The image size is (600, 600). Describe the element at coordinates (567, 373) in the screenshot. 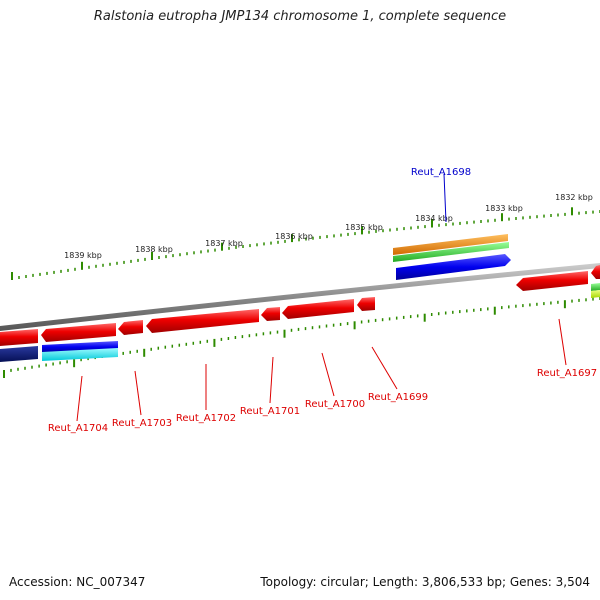

I see `gene-label-reut-a1697: Reut_A1697` at that location.